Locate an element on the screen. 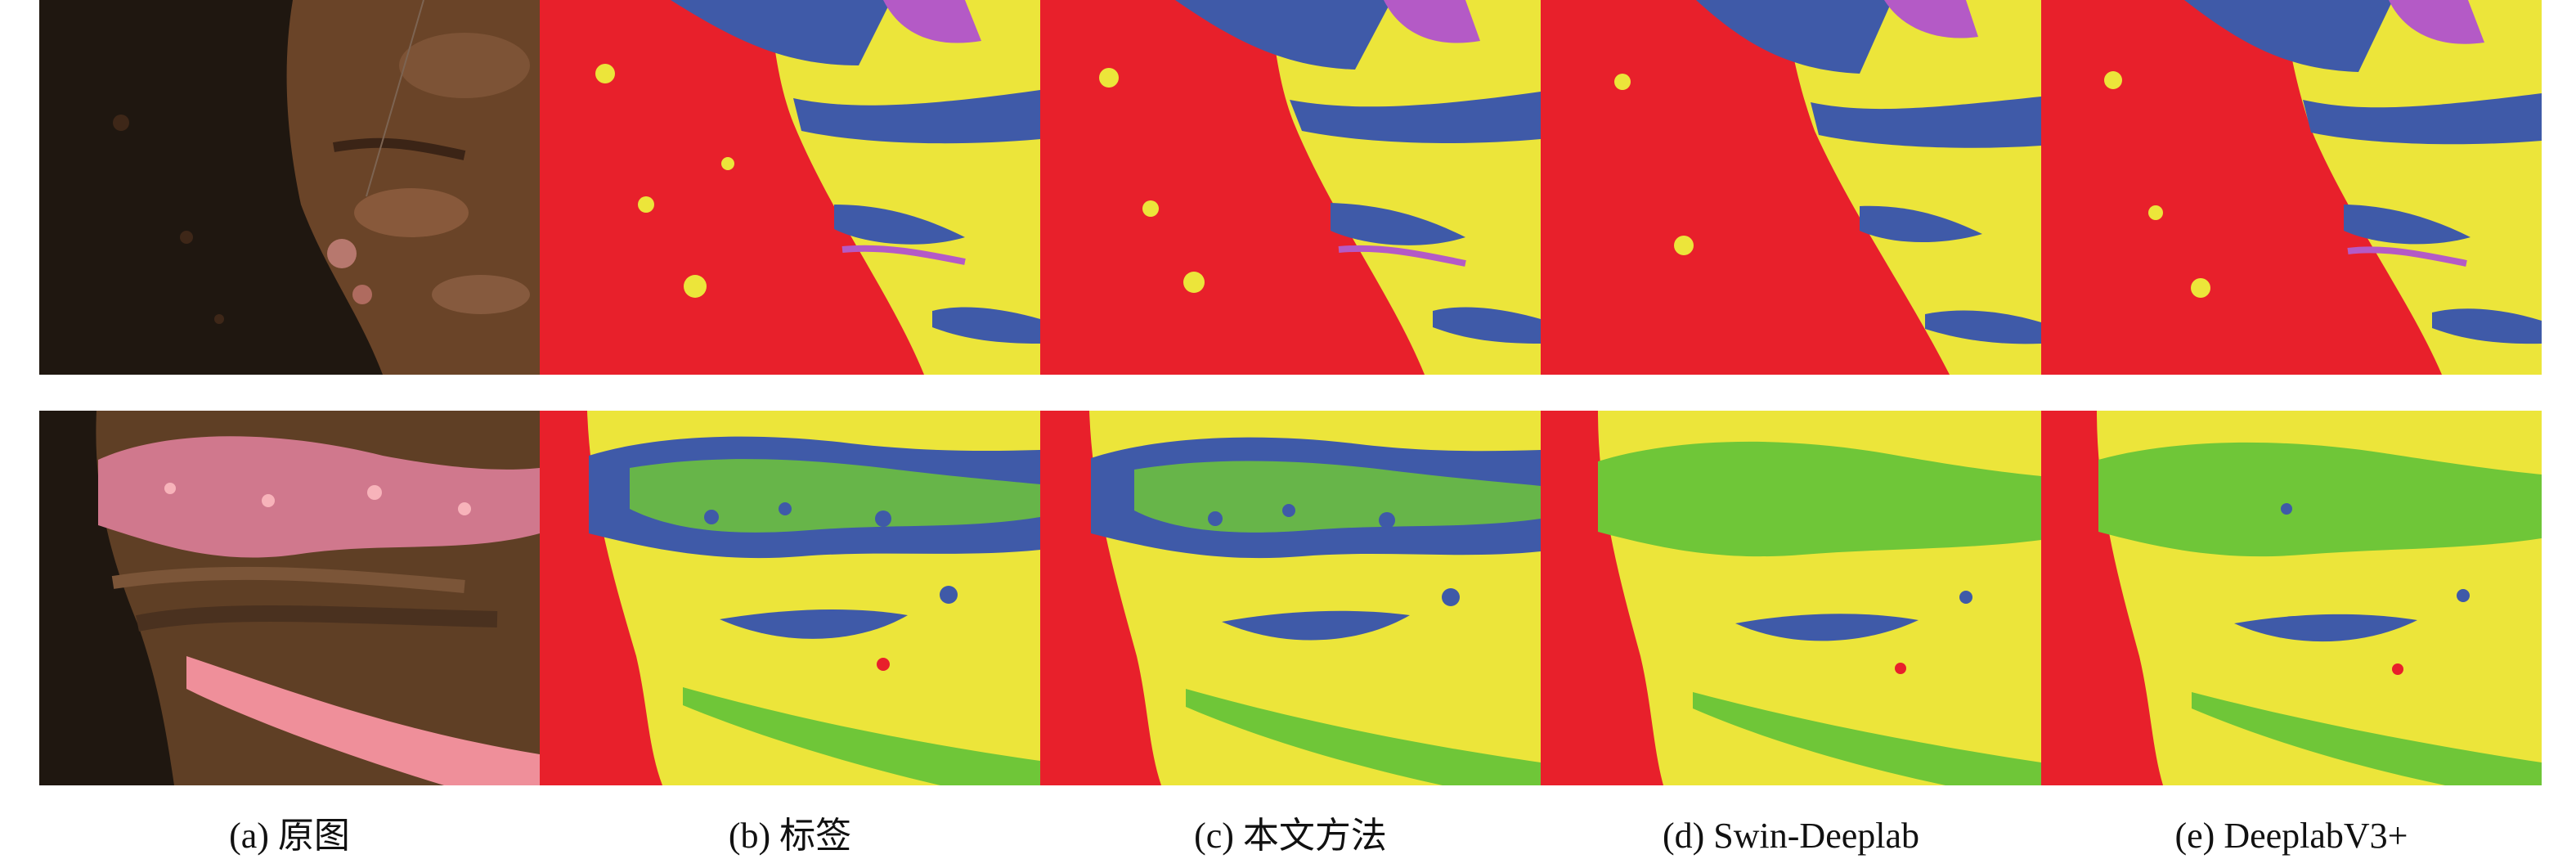  row1-deeplabv3-segmentation is located at coordinates (2291, 187).